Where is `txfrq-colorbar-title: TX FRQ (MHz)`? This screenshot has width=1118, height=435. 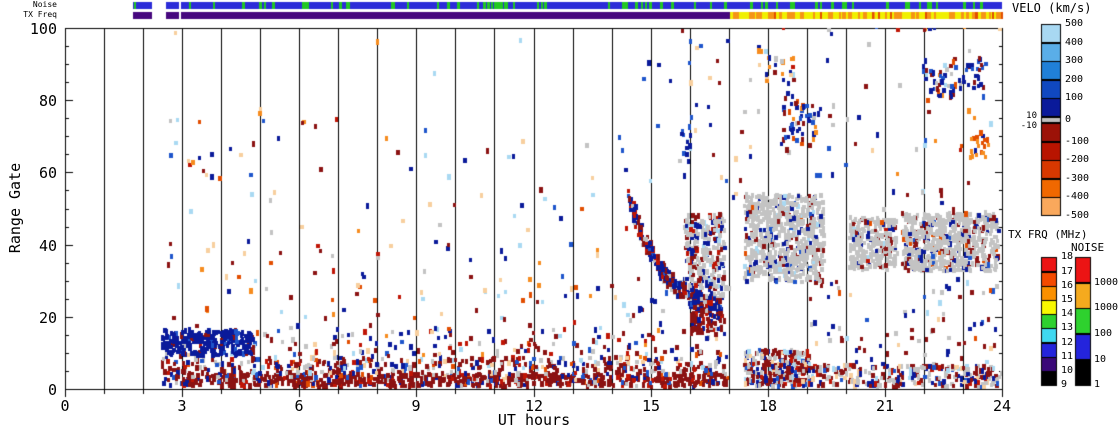
txfrq-colorbar-title: TX FRQ (MHz) is located at coordinates (1048, 234).